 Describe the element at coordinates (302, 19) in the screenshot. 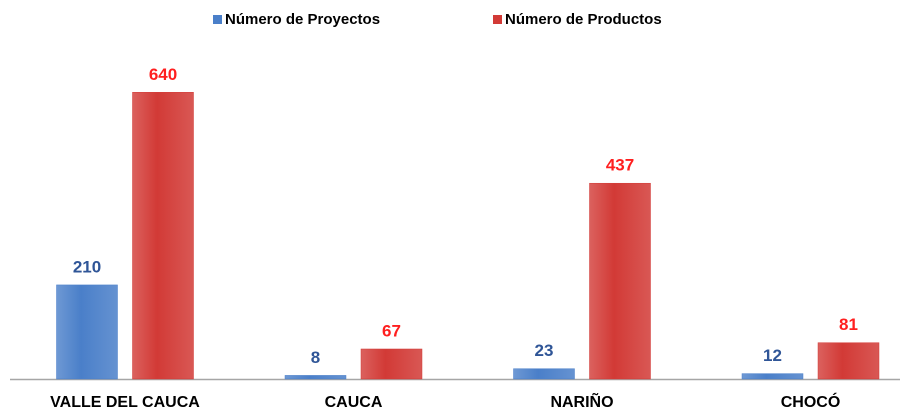

I see `legend-label: Número de Proyectos` at that location.